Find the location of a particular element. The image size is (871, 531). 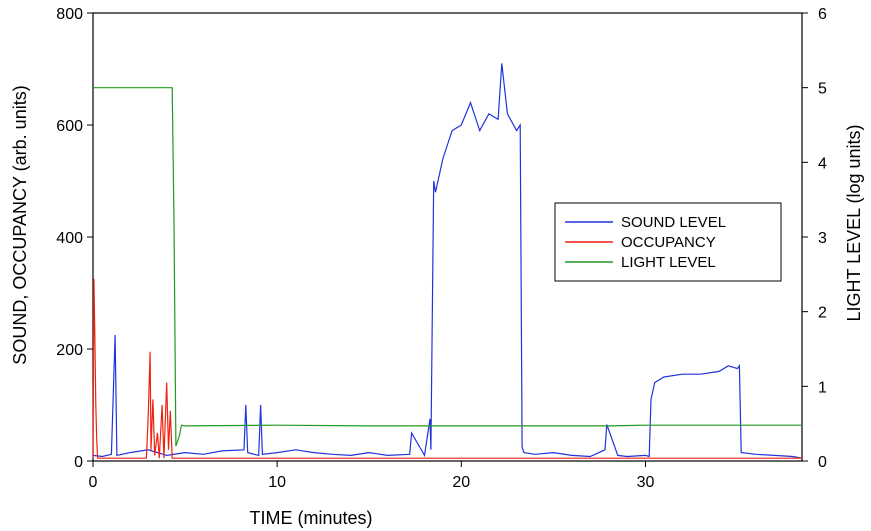

y-right-tick-label: 2 is located at coordinates (822, 313).